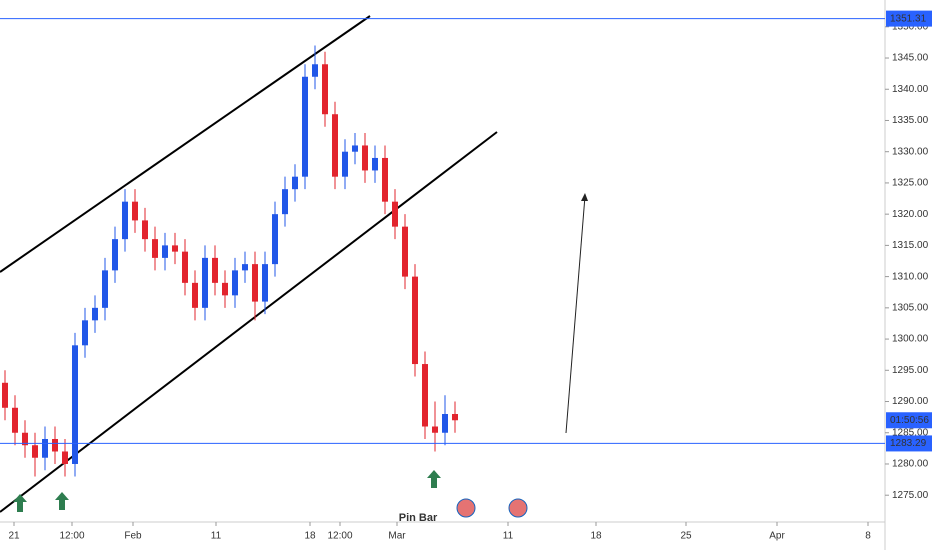 The width and height of the screenshot is (932, 555). I want to click on x-tick-label: 25, so click(686, 536).